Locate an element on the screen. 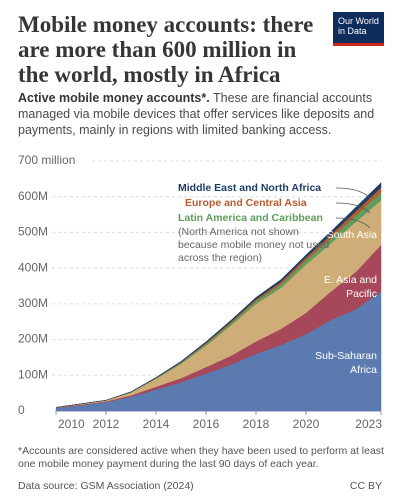 The height and width of the screenshot is (500, 400). license: CC BY is located at coordinates (365, 486).